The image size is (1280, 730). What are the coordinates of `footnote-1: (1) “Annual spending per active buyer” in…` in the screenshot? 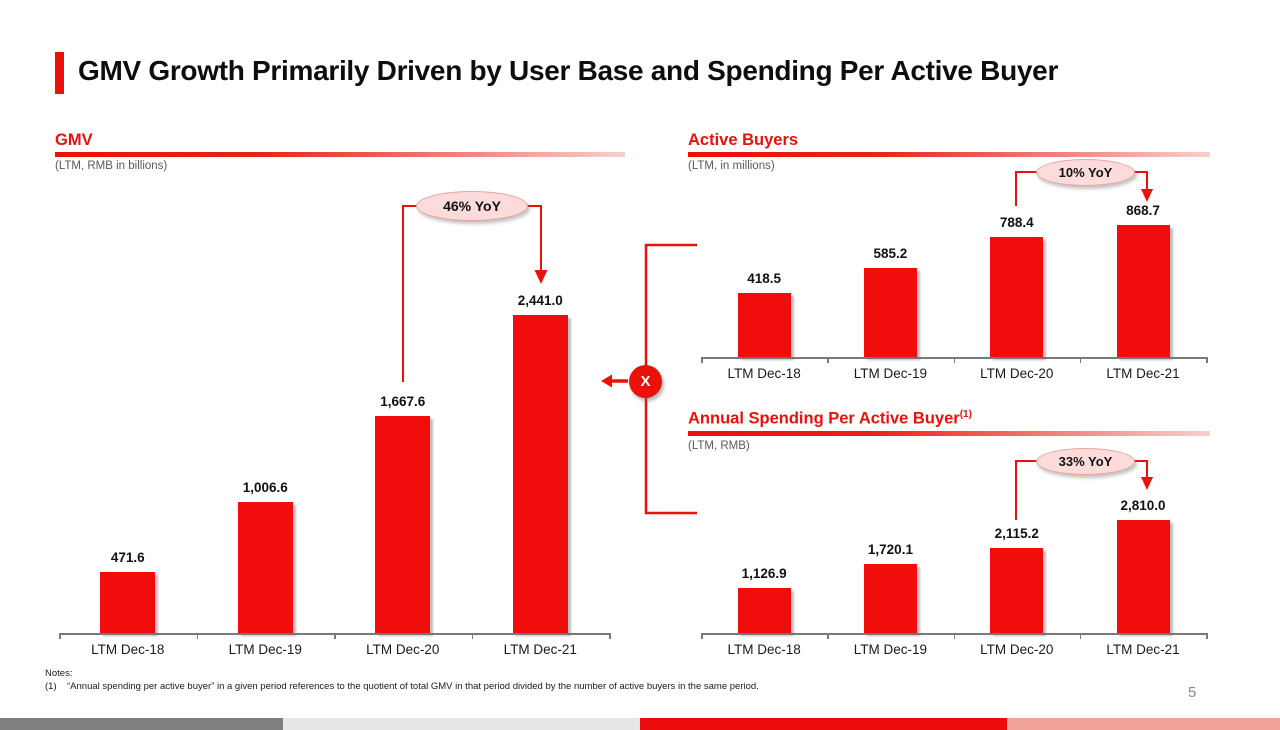 It's located at (535, 686).